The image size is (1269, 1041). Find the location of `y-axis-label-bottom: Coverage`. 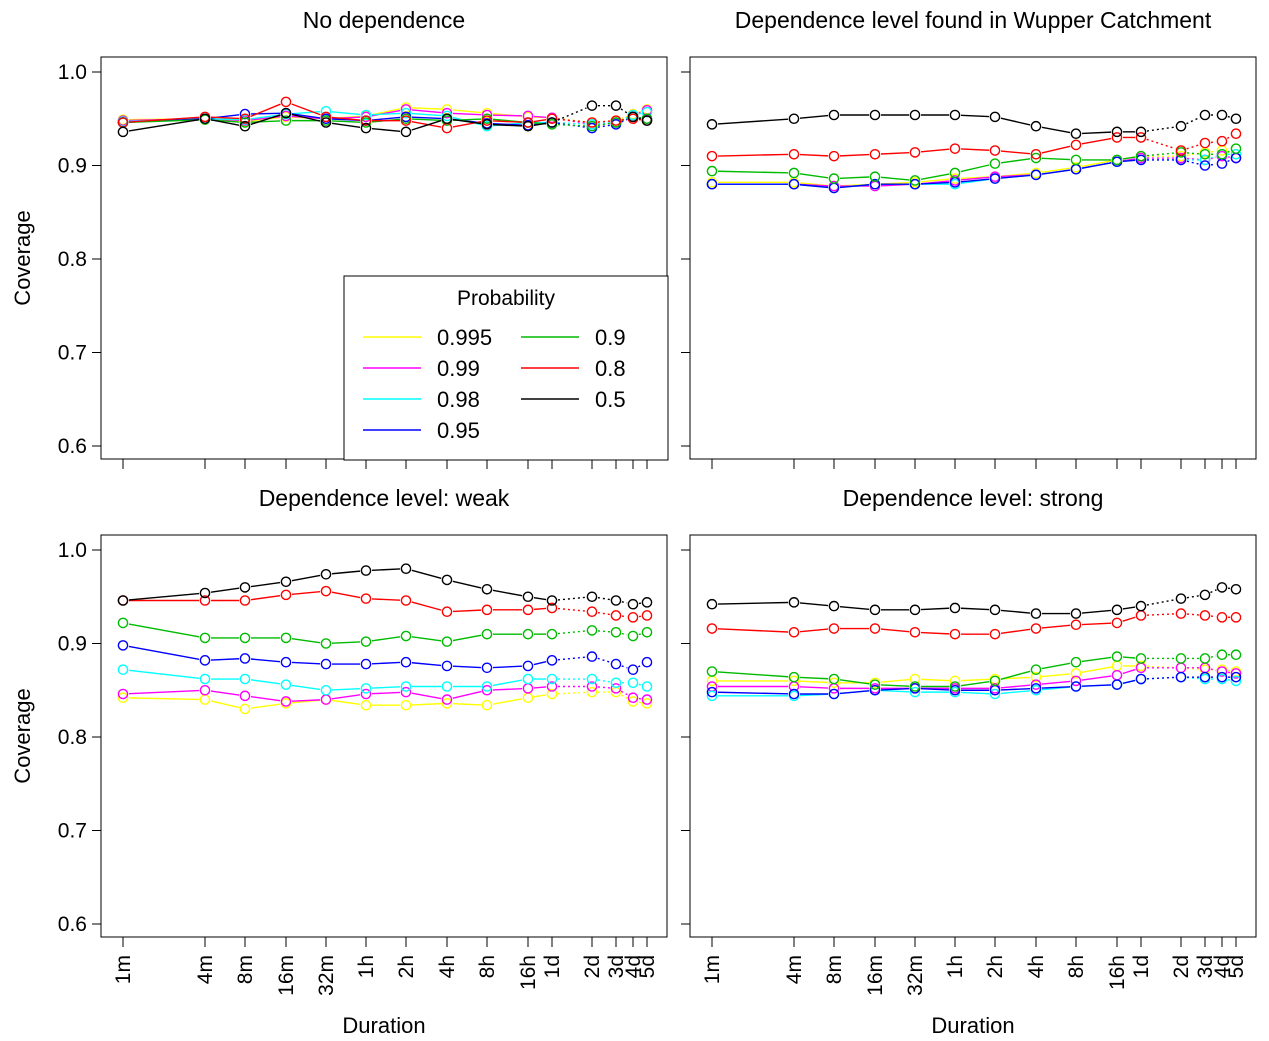

y-axis-label-bottom: Coverage is located at coordinates (22, 735).